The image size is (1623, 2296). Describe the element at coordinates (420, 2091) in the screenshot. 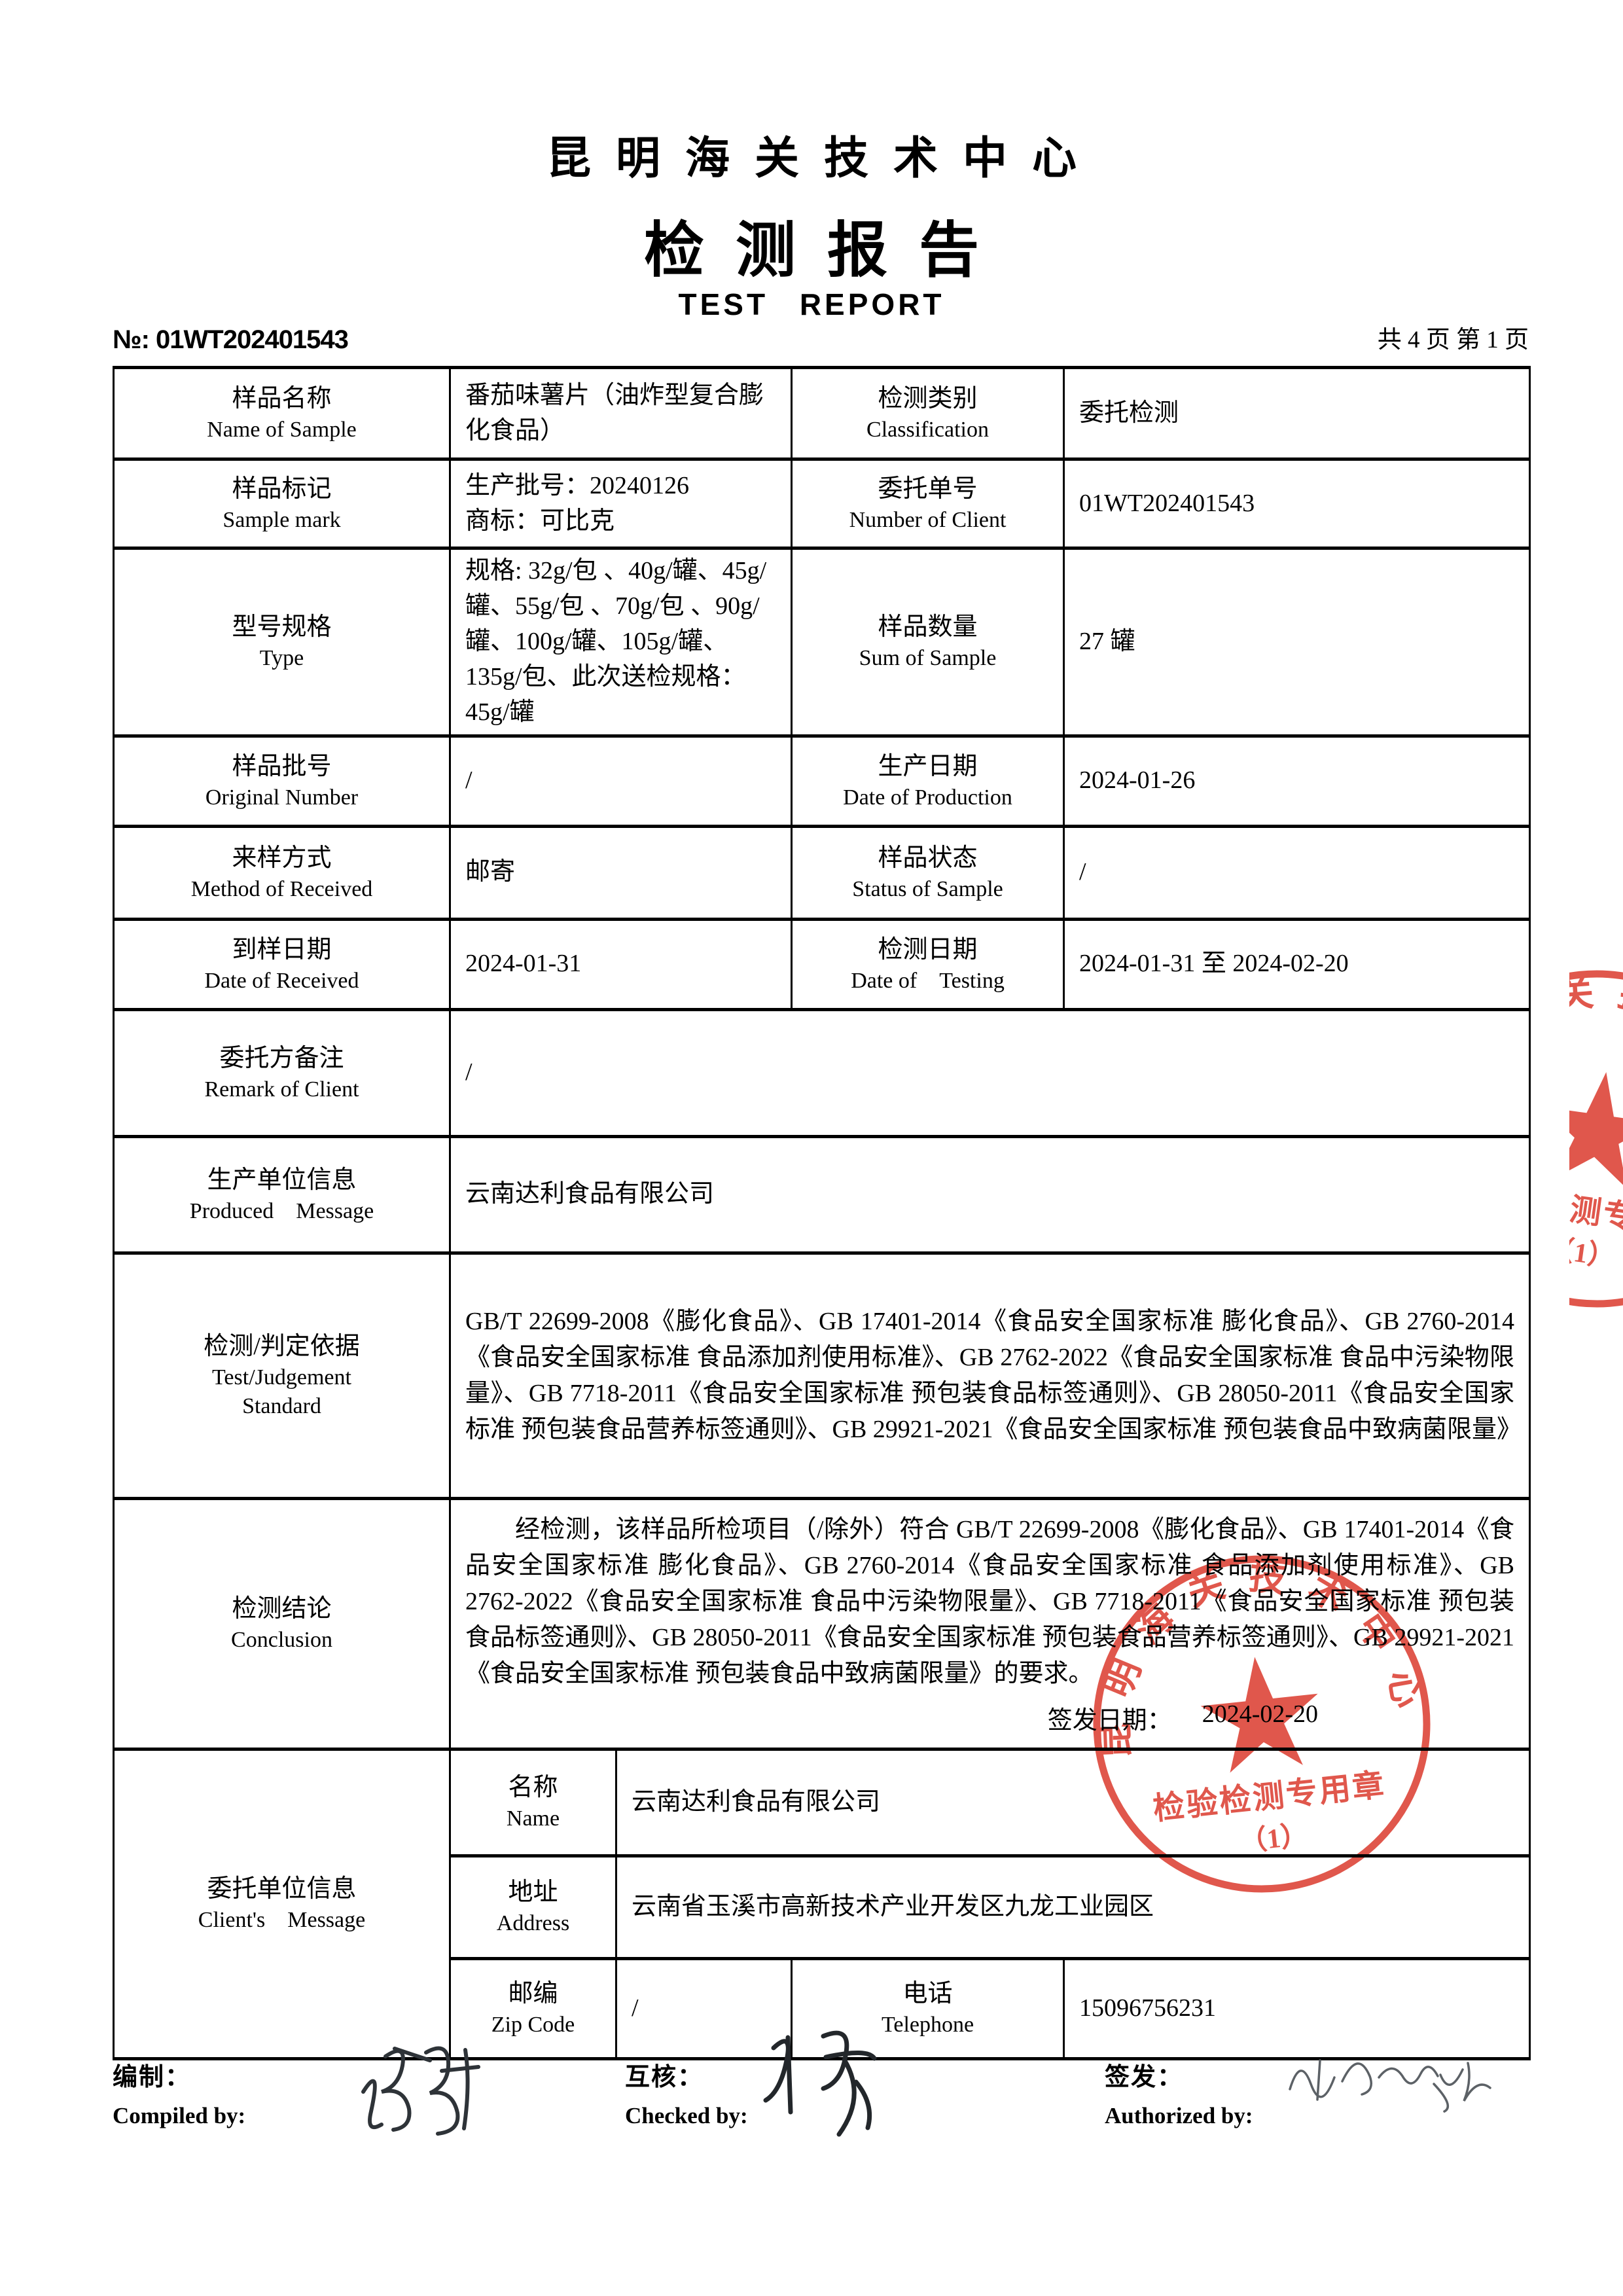

I see `signature-compiled` at that location.